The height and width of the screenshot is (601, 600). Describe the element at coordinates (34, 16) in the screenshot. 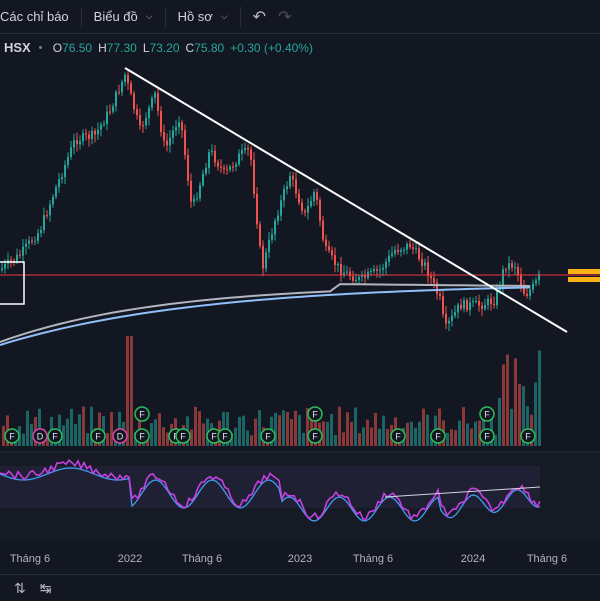

I see `indicators-label: Các chỉ báo` at that location.